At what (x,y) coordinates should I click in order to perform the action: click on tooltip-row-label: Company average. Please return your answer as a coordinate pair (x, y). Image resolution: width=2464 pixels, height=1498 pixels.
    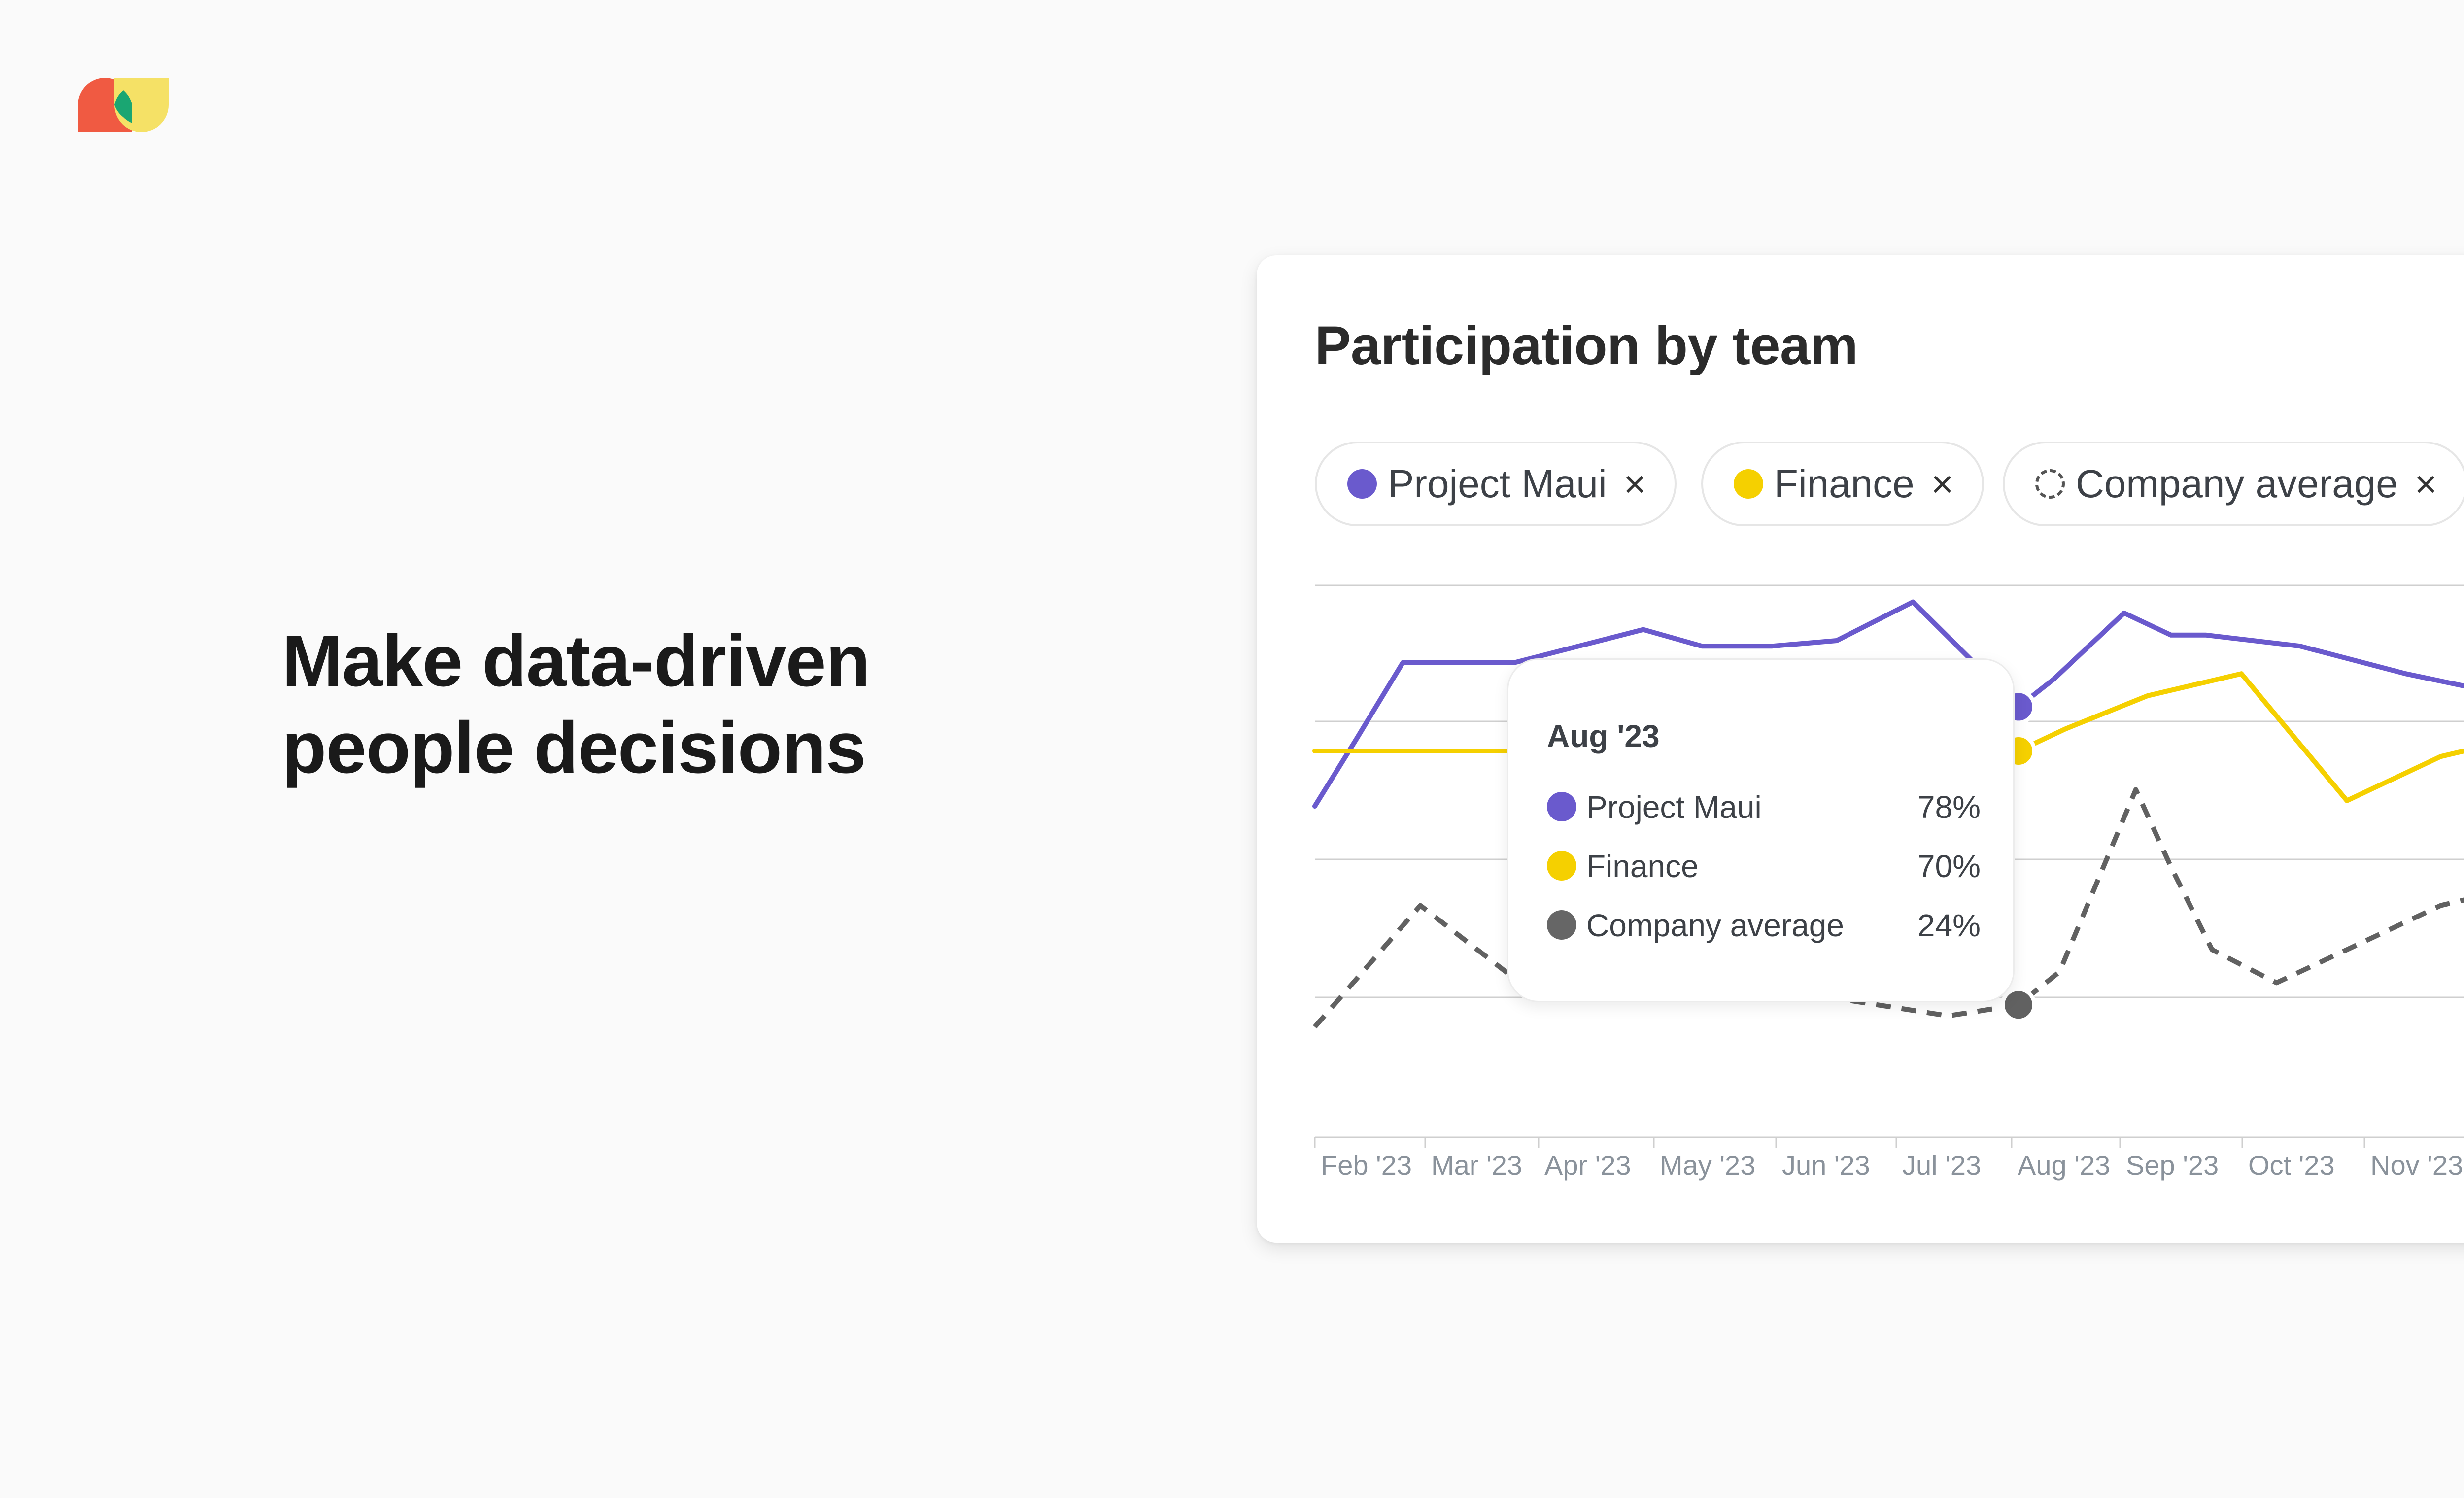
    Looking at the image, I should click on (1715, 925).